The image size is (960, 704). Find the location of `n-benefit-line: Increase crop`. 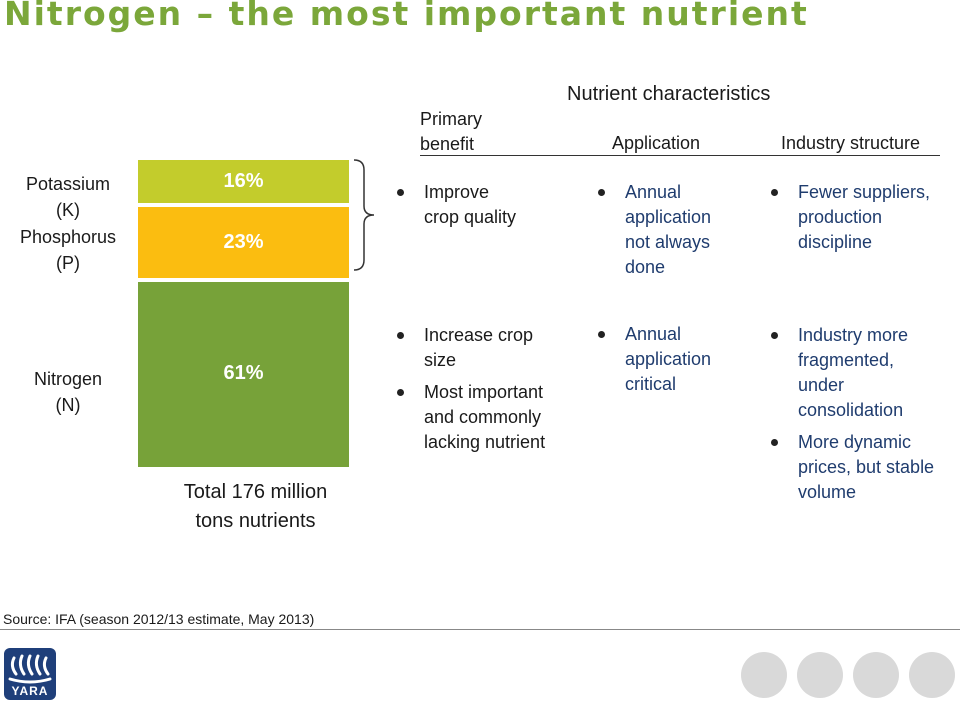

n-benefit-line: Increase crop is located at coordinates (479, 335).